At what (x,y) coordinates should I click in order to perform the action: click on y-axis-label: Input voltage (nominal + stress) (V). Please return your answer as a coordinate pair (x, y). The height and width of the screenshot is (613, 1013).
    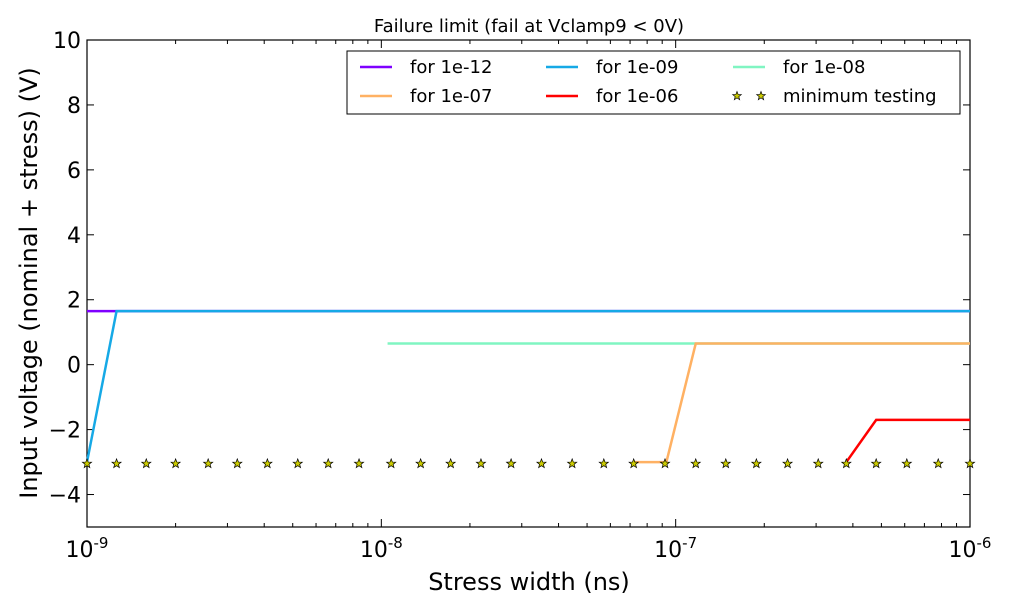
    Looking at the image, I should click on (29, 283).